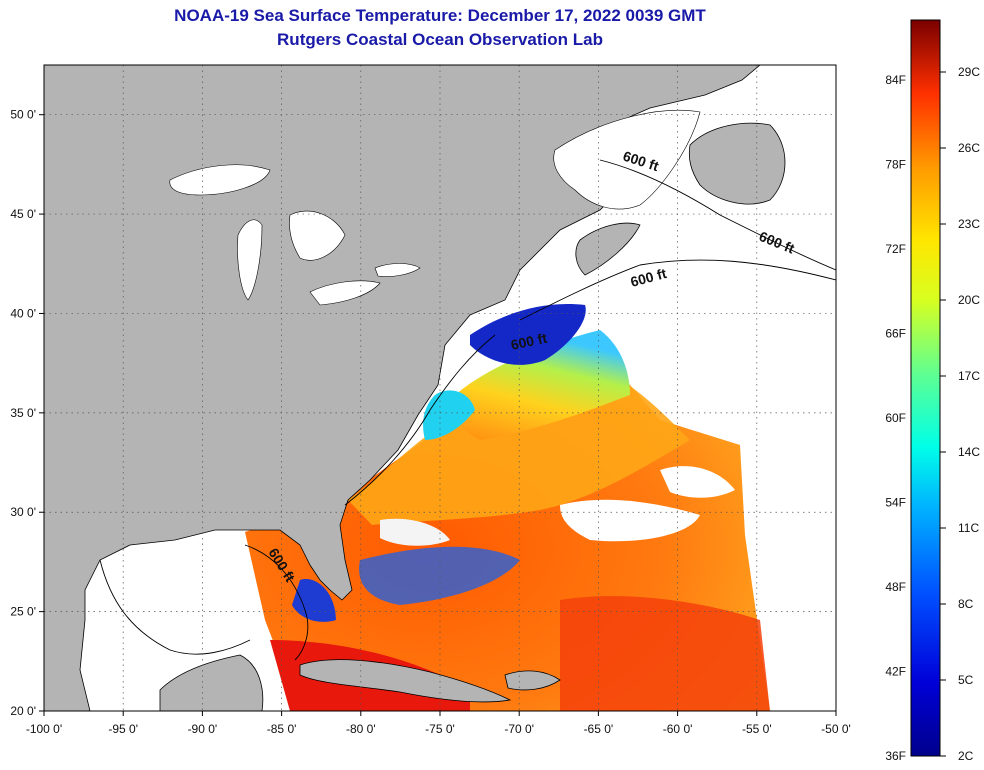  Describe the element at coordinates (123, 729) in the screenshot. I see `lon-tick-label: -95 0'` at that location.